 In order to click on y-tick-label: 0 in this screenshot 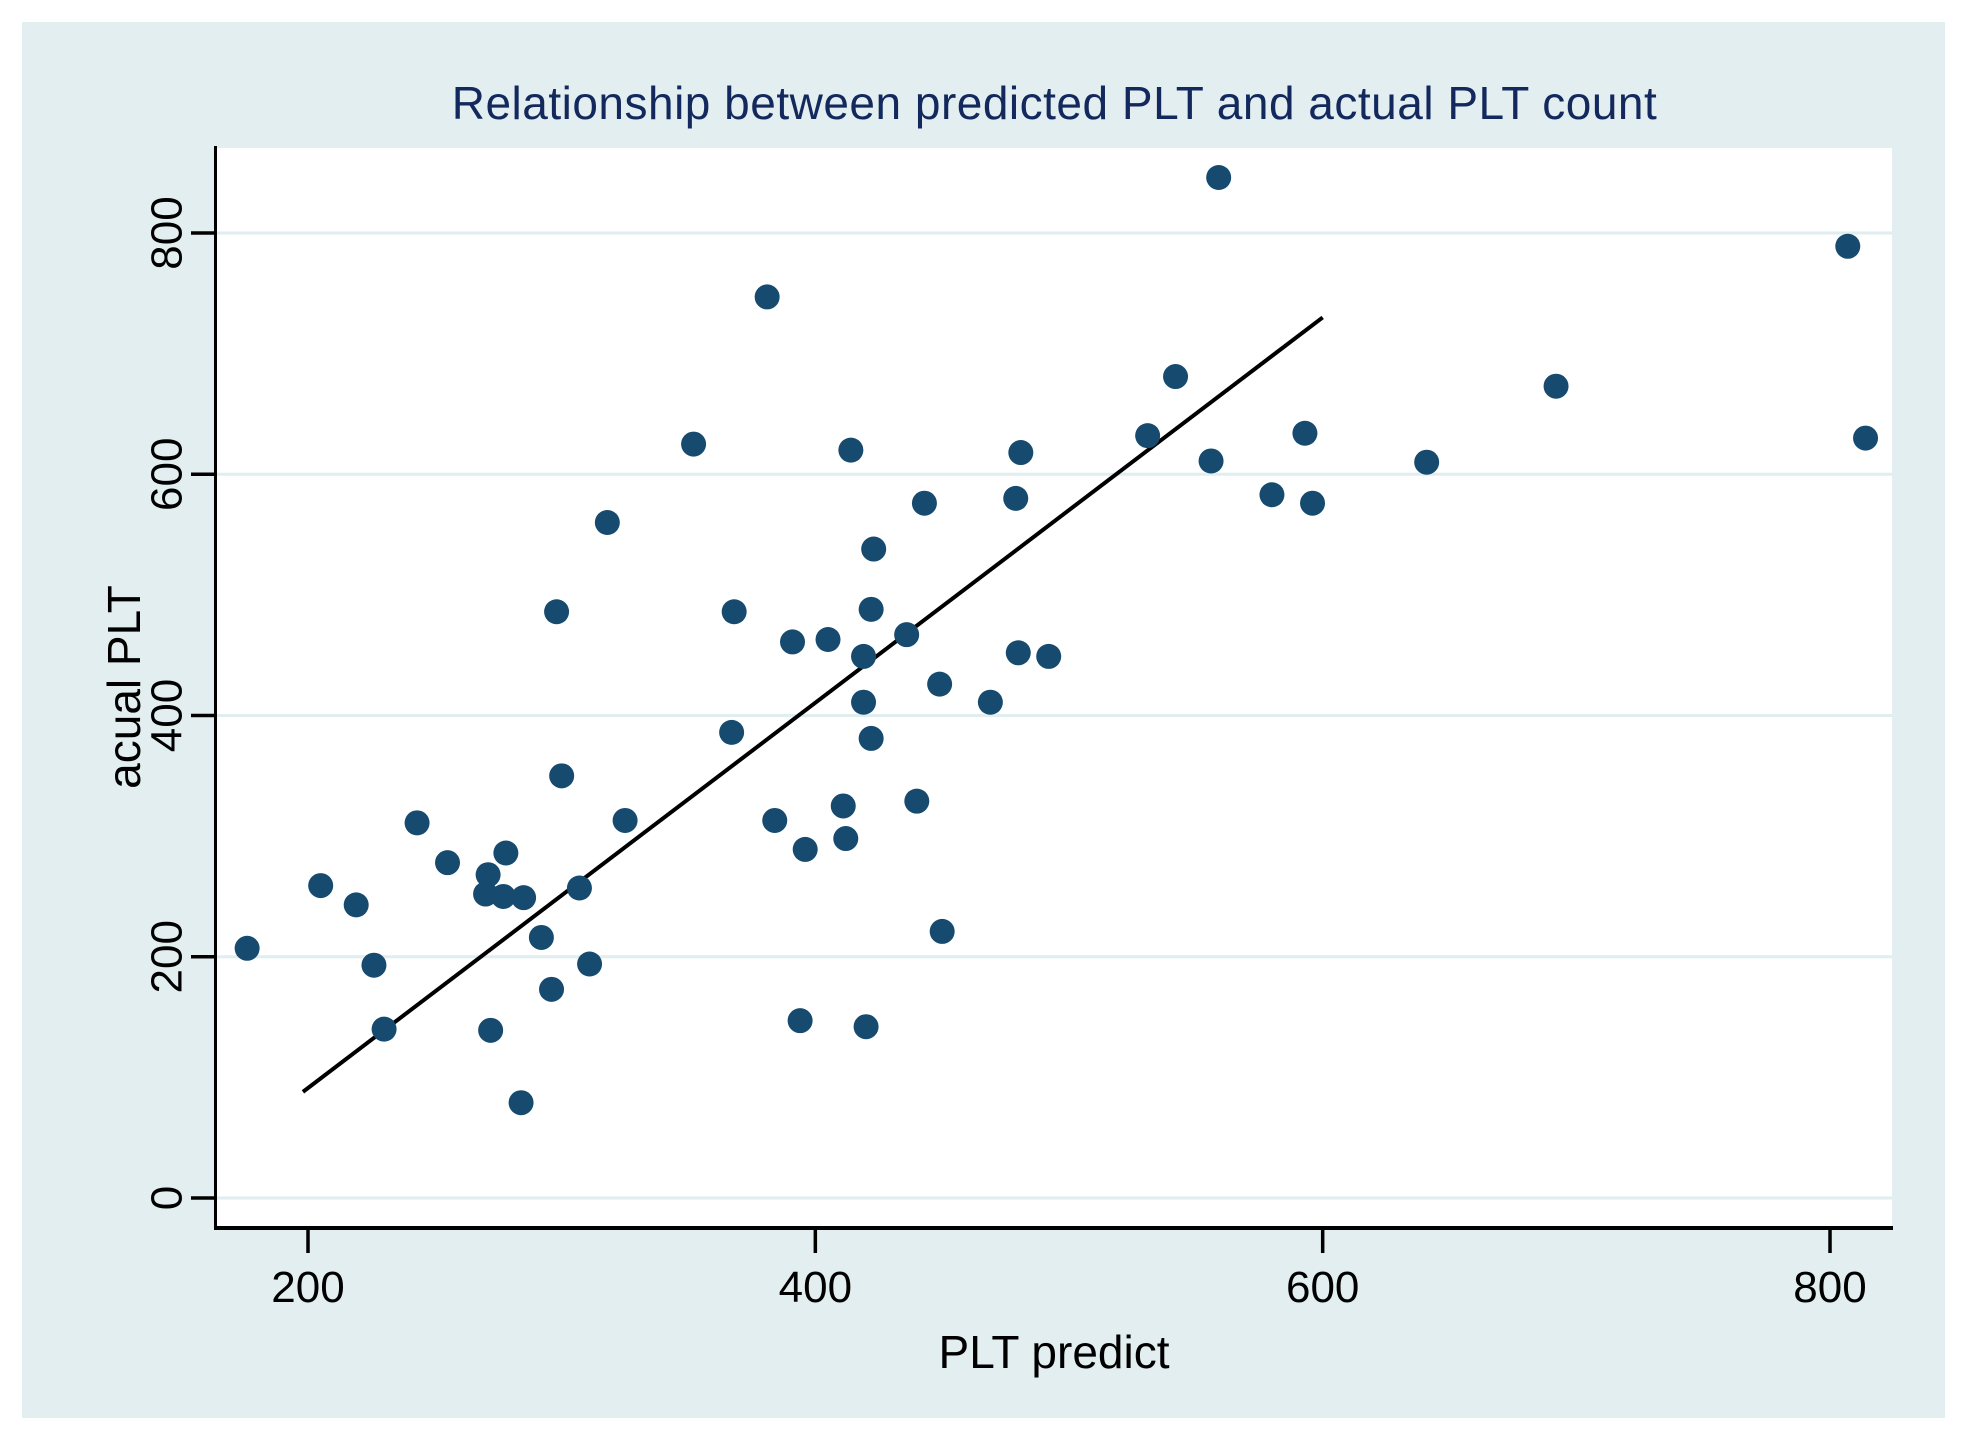, I will do `click(166, 1198)`.